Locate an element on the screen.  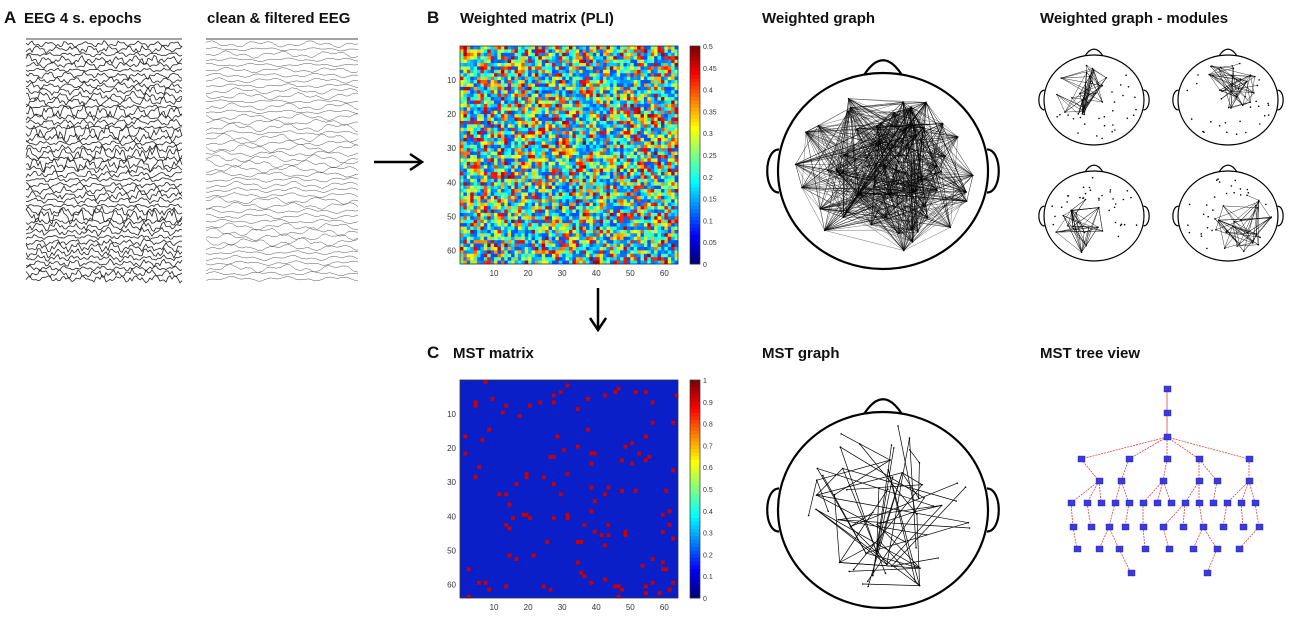
panel-letter-a: A is located at coordinates (10, 17).